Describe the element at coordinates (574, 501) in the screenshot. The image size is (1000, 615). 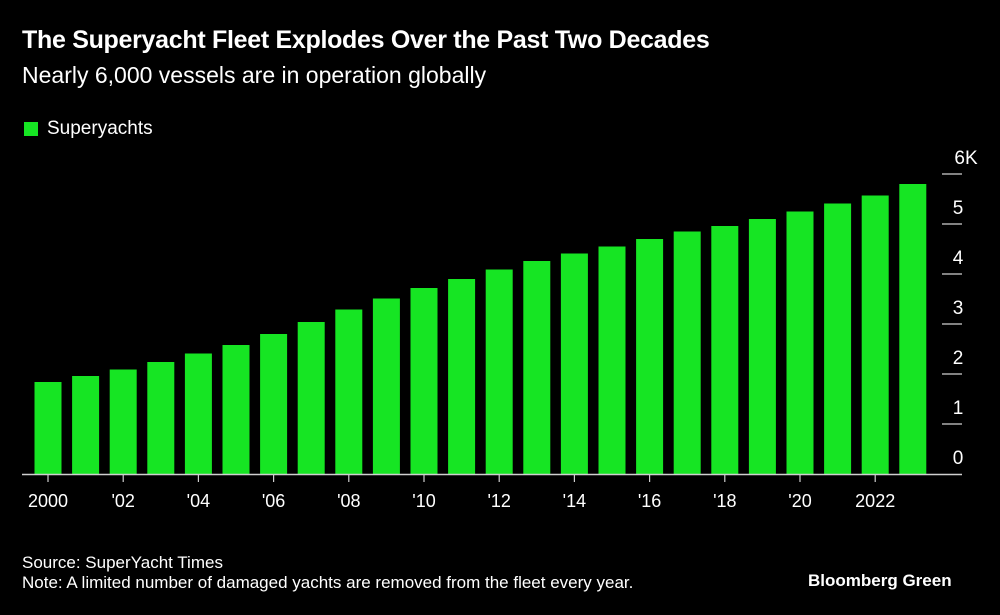
I see `x-tick-label-2014: '14` at that location.